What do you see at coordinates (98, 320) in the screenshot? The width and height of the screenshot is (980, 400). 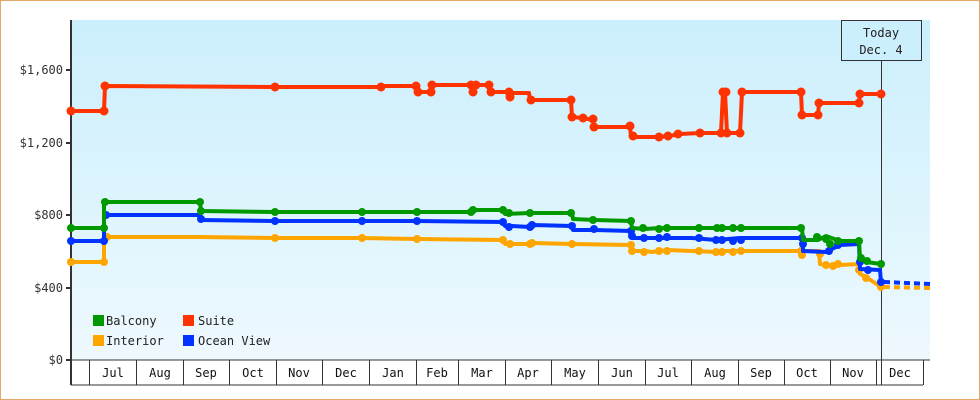 I see `balcony-swatch-icon` at bounding box center [98, 320].